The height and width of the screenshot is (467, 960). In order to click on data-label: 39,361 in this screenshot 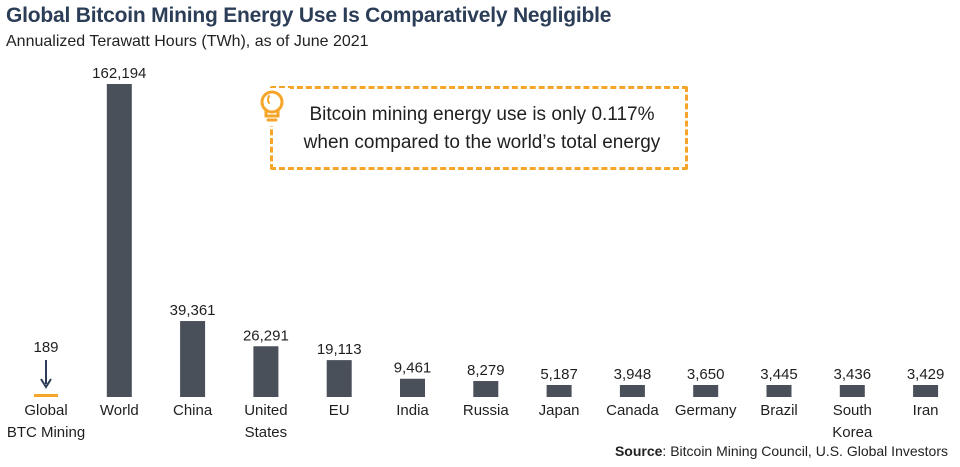, I will do `click(193, 310)`.